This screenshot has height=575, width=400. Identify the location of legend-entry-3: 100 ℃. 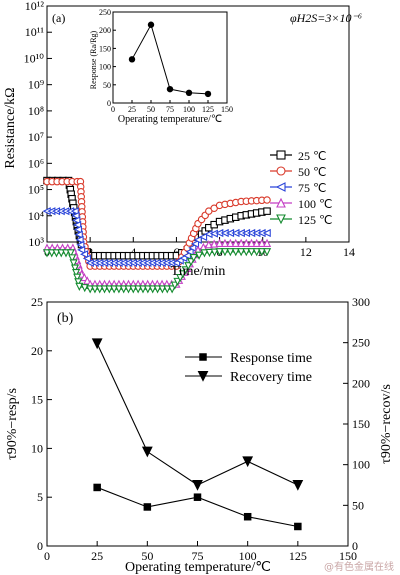
(315, 204).